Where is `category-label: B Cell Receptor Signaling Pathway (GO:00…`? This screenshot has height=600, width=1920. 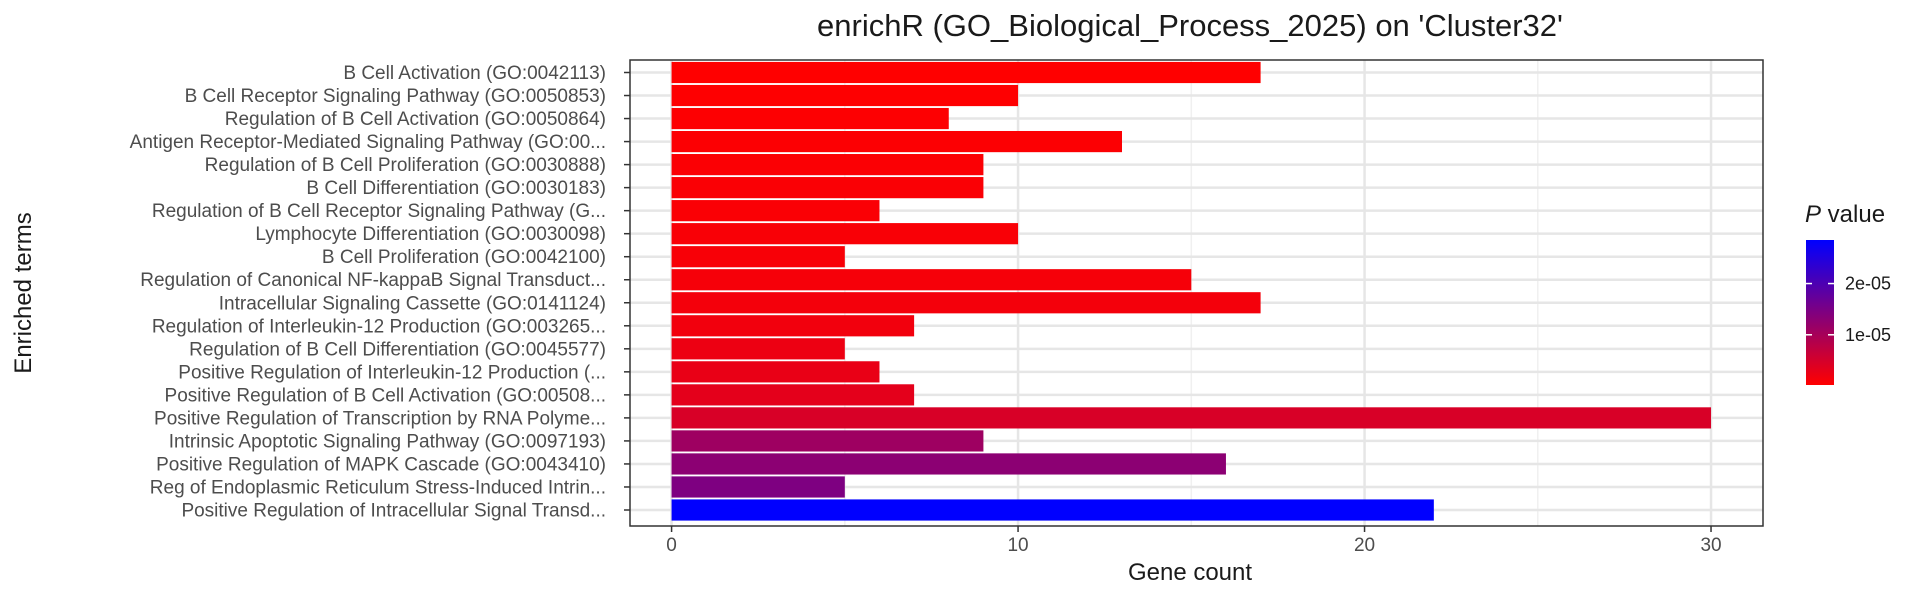 category-label: B Cell Receptor Signaling Pathway (GO:00… is located at coordinates (395, 96).